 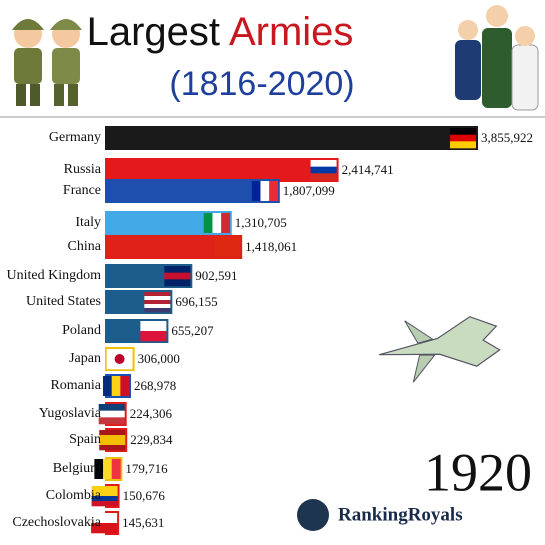 What do you see at coordinates (143, 522) in the screenshot?
I see `value-label: 145,631` at bounding box center [143, 522].